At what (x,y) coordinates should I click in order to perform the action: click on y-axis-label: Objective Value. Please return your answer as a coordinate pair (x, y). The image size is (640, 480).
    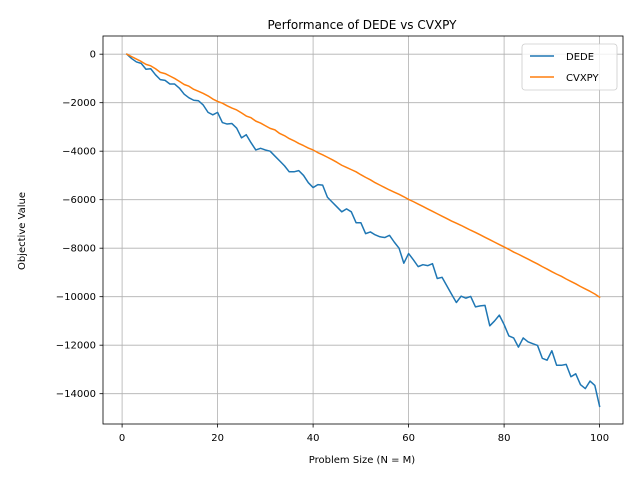
    Looking at the image, I should click on (22, 231).